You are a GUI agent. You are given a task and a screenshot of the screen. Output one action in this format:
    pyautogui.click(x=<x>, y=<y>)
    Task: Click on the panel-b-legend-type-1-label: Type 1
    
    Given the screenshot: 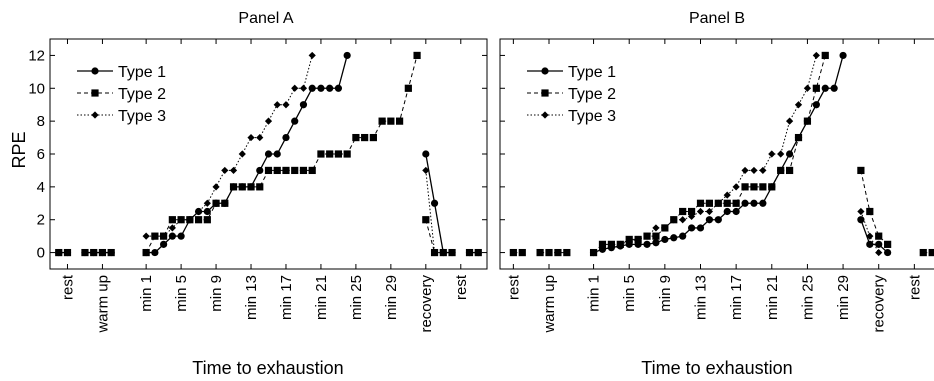 What is the action you would take?
    pyautogui.click(x=592, y=72)
    